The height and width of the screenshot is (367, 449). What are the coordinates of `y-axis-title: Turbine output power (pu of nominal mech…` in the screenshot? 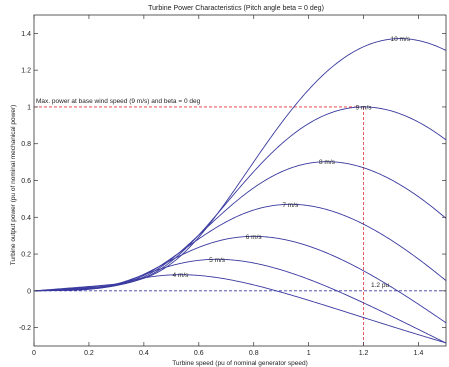 It's located at (13, 185).